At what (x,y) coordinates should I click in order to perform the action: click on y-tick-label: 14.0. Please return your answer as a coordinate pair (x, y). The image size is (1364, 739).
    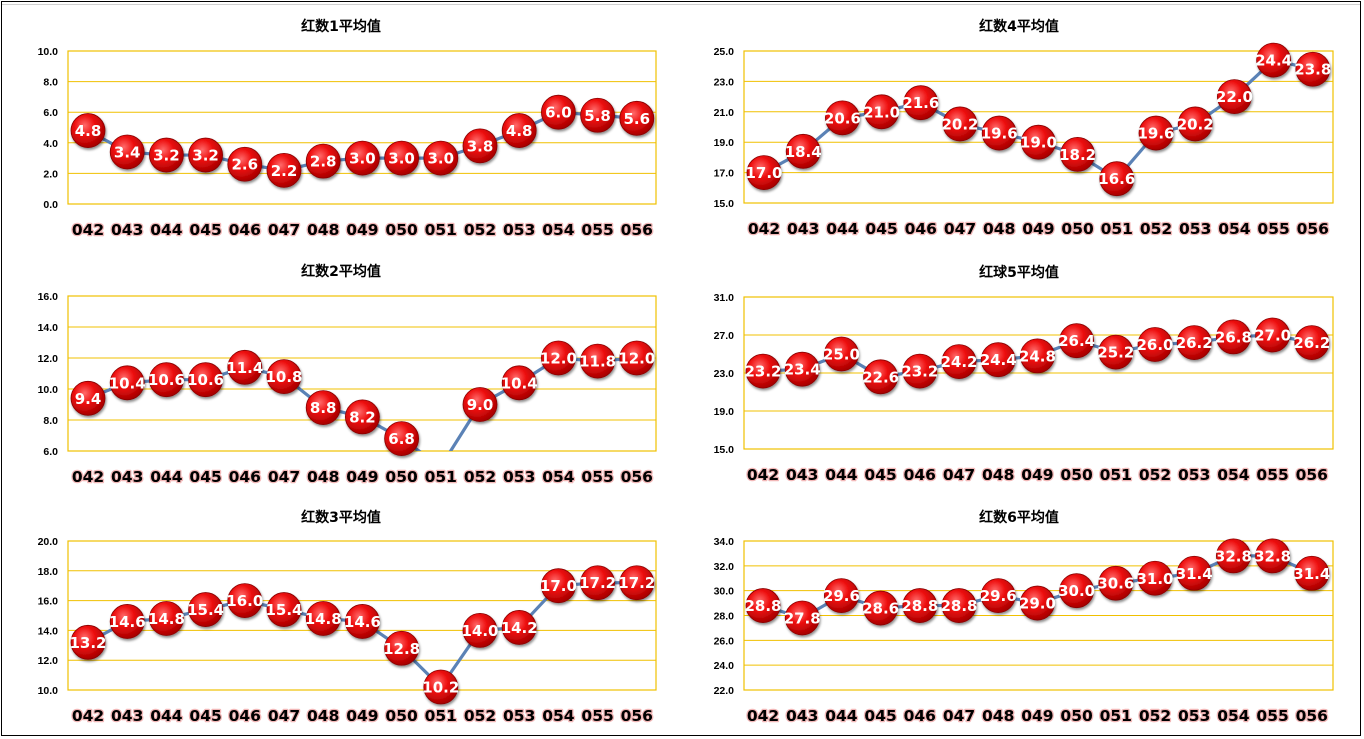
    Looking at the image, I should click on (48, 631).